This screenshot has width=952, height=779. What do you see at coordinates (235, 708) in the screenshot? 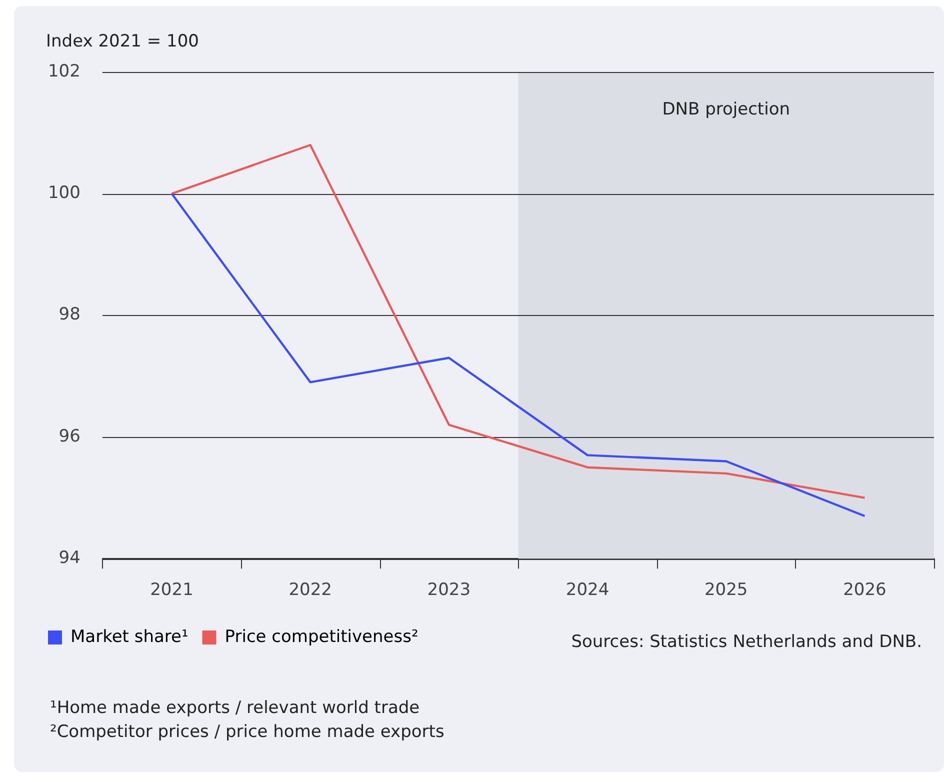
I see `text: ¹Home made exports / relevant world trade` at bounding box center [235, 708].